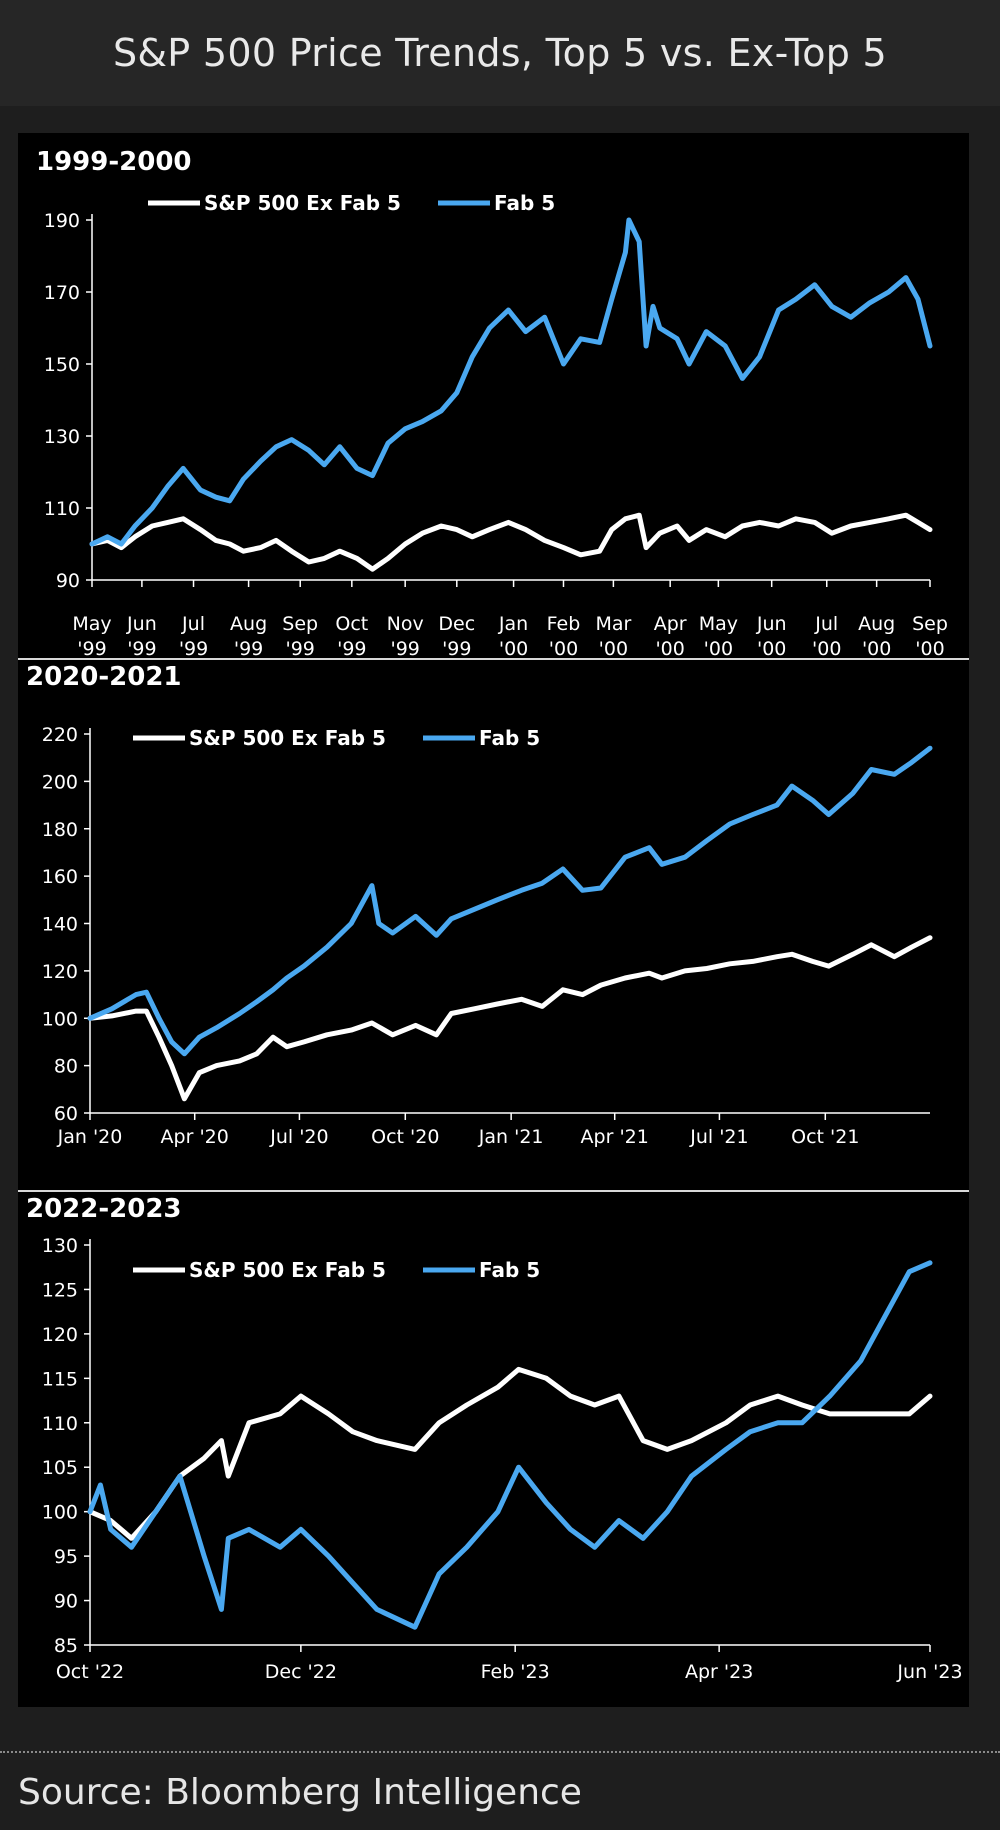 This screenshot has width=1000, height=1830. I want to click on y-tick-label: 85, so click(66, 1646).